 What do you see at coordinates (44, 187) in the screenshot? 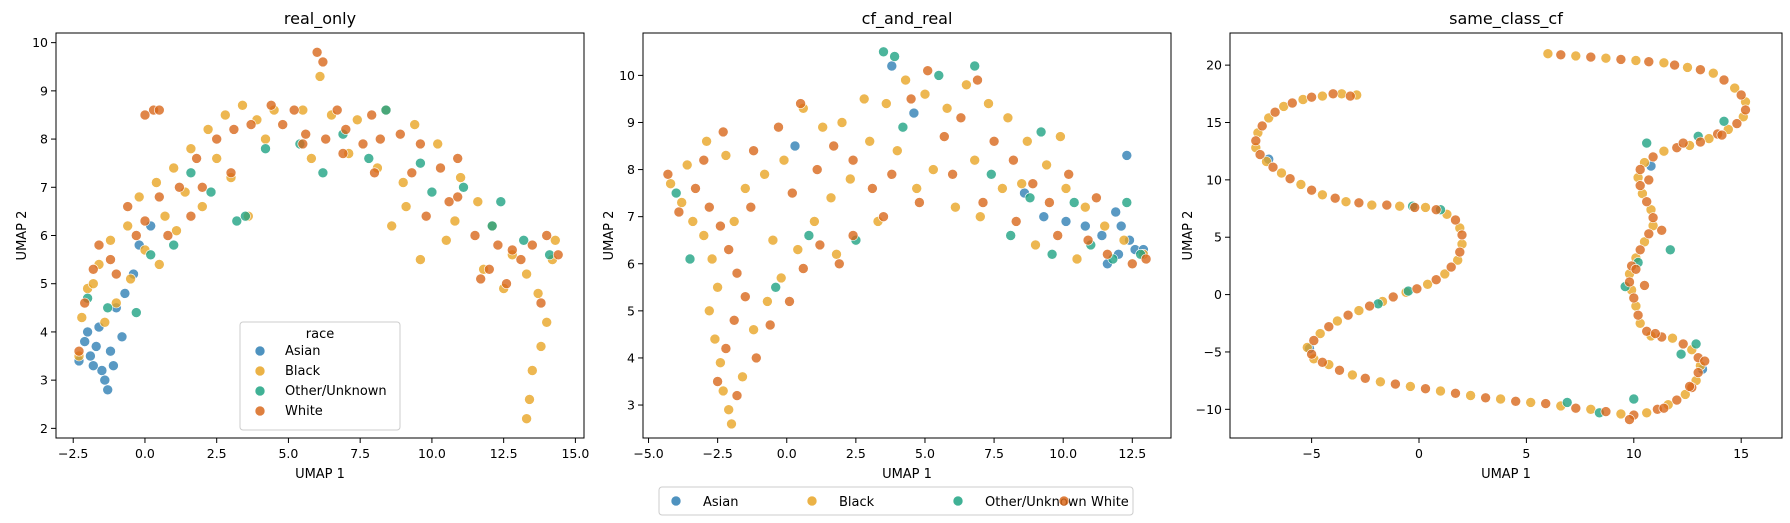
I see `y-tick-label: 7` at bounding box center [44, 187].